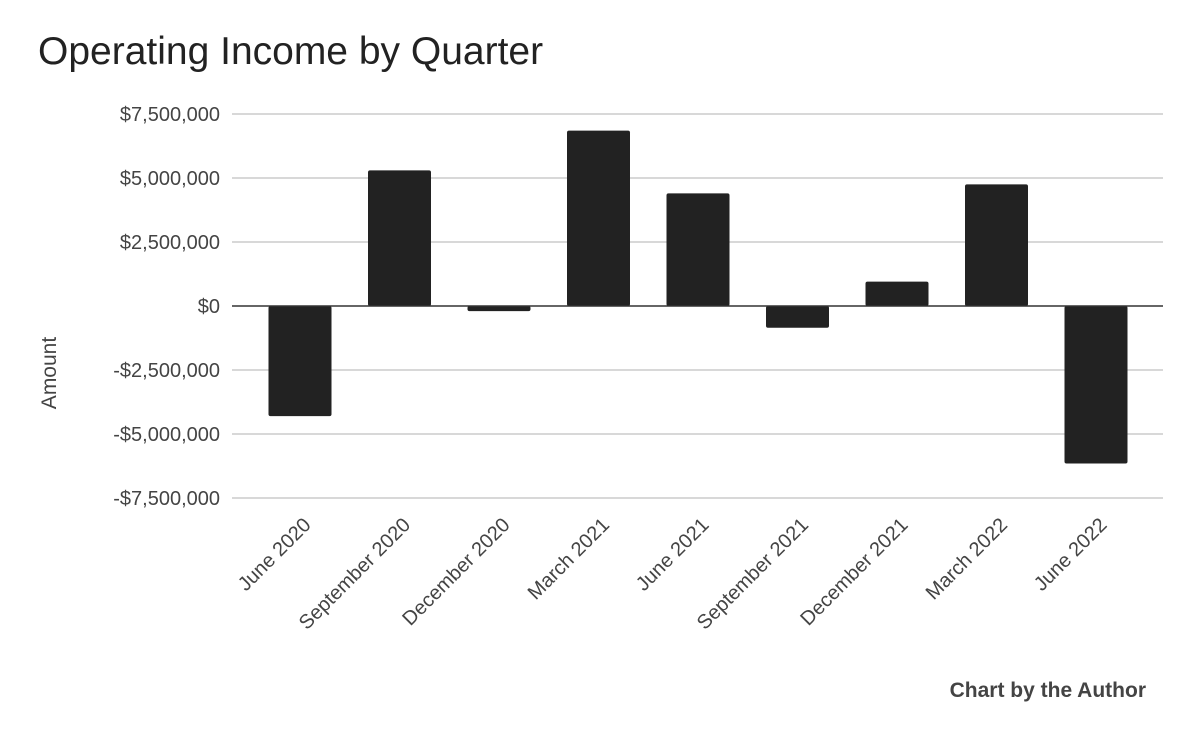 This screenshot has width=1200, height=742. What do you see at coordinates (854, 572) in the screenshot?
I see `x-tick-label: December 2021` at bounding box center [854, 572].